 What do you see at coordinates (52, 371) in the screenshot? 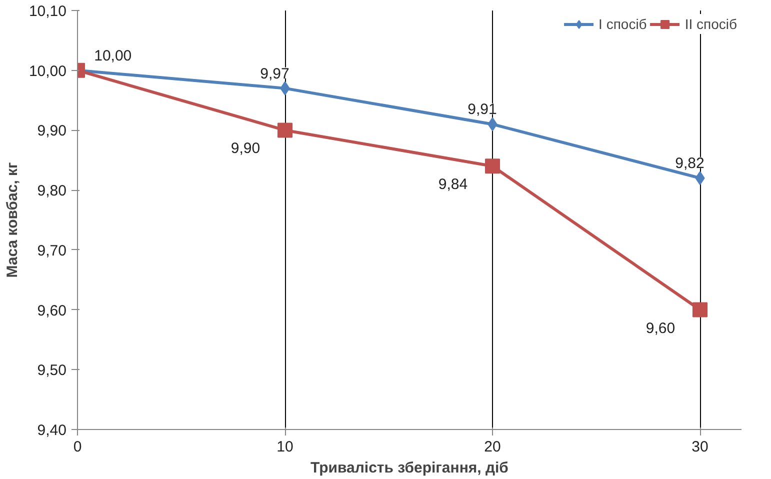
I see `y-tick-label: 9,50` at bounding box center [52, 371].